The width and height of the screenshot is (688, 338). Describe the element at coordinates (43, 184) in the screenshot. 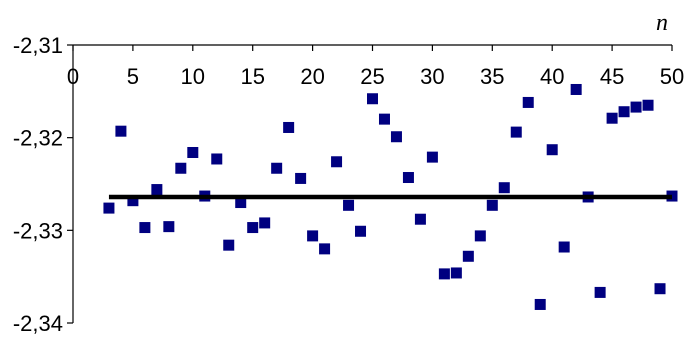

I see `y-ticks: -2,31 -2,32 -2,33 -2,34` at that location.